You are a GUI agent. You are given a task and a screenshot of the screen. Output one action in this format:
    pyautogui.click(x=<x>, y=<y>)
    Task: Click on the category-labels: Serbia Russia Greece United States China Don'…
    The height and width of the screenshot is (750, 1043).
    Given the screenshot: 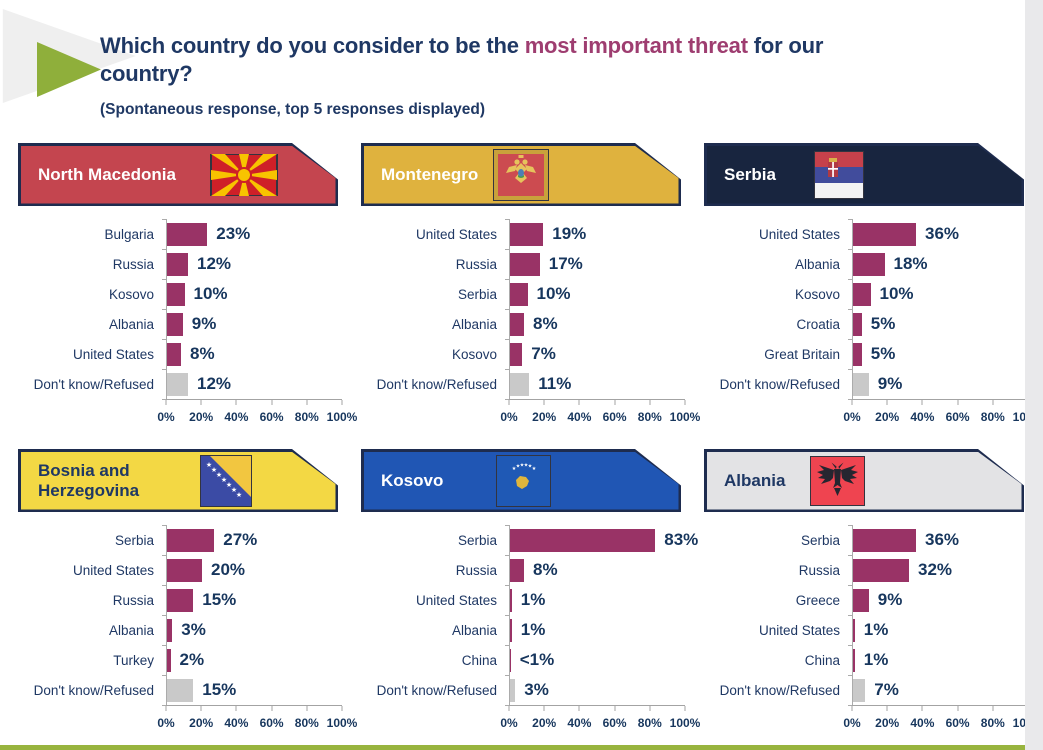 What is the action you would take?
    pyautogui.click(x=778, y=628)
    